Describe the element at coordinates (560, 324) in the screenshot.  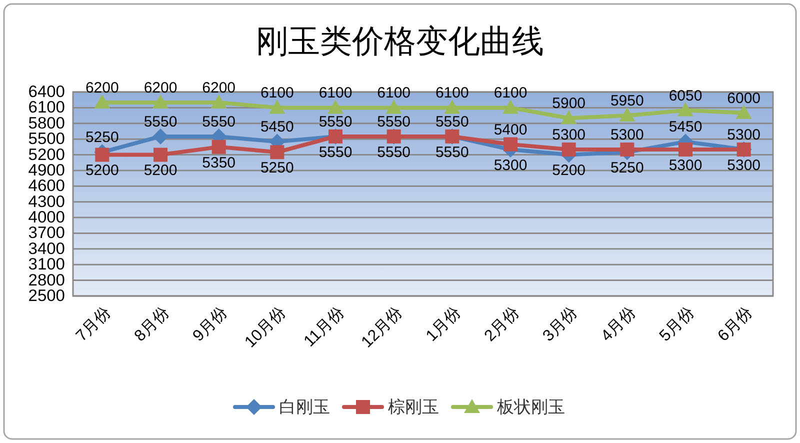
I see `x-tick-label: 3月份` at that location.